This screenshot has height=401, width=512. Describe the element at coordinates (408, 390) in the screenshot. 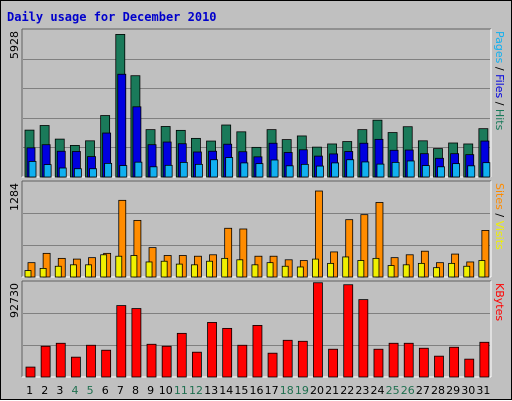

I see `day-label: 26` at that location.